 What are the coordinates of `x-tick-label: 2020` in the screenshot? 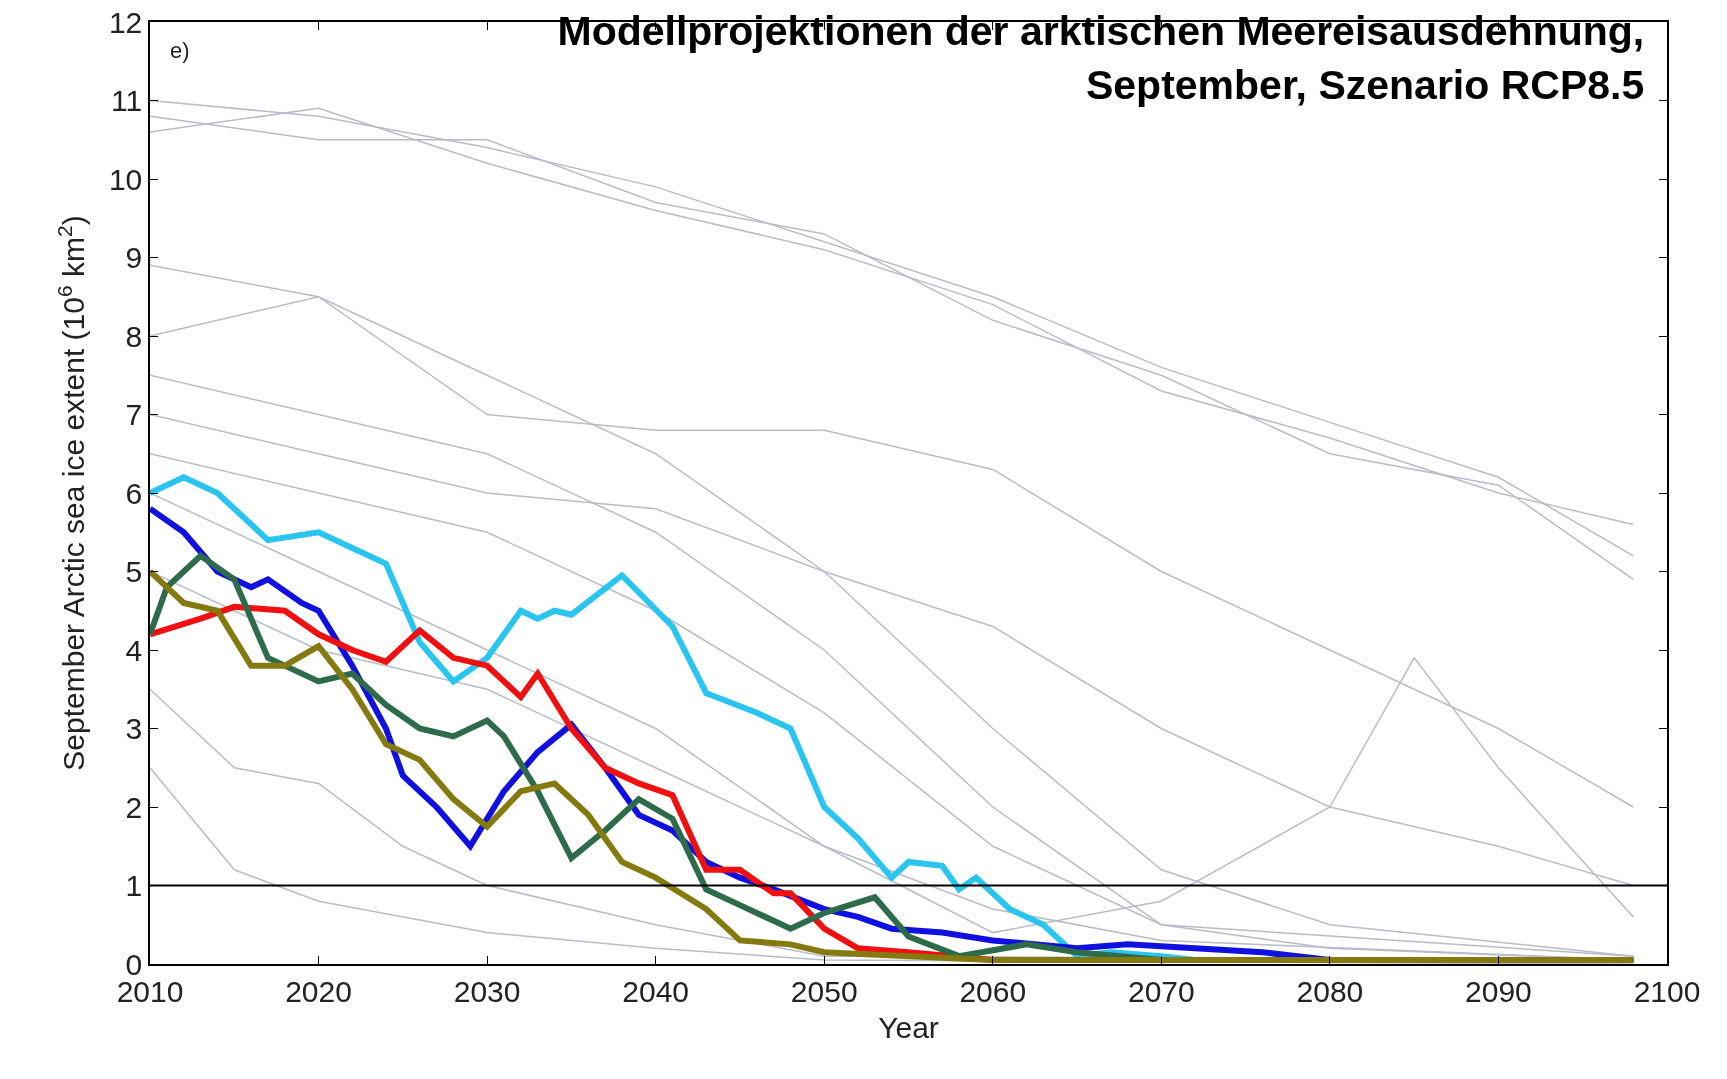 It's located at (318, 991).